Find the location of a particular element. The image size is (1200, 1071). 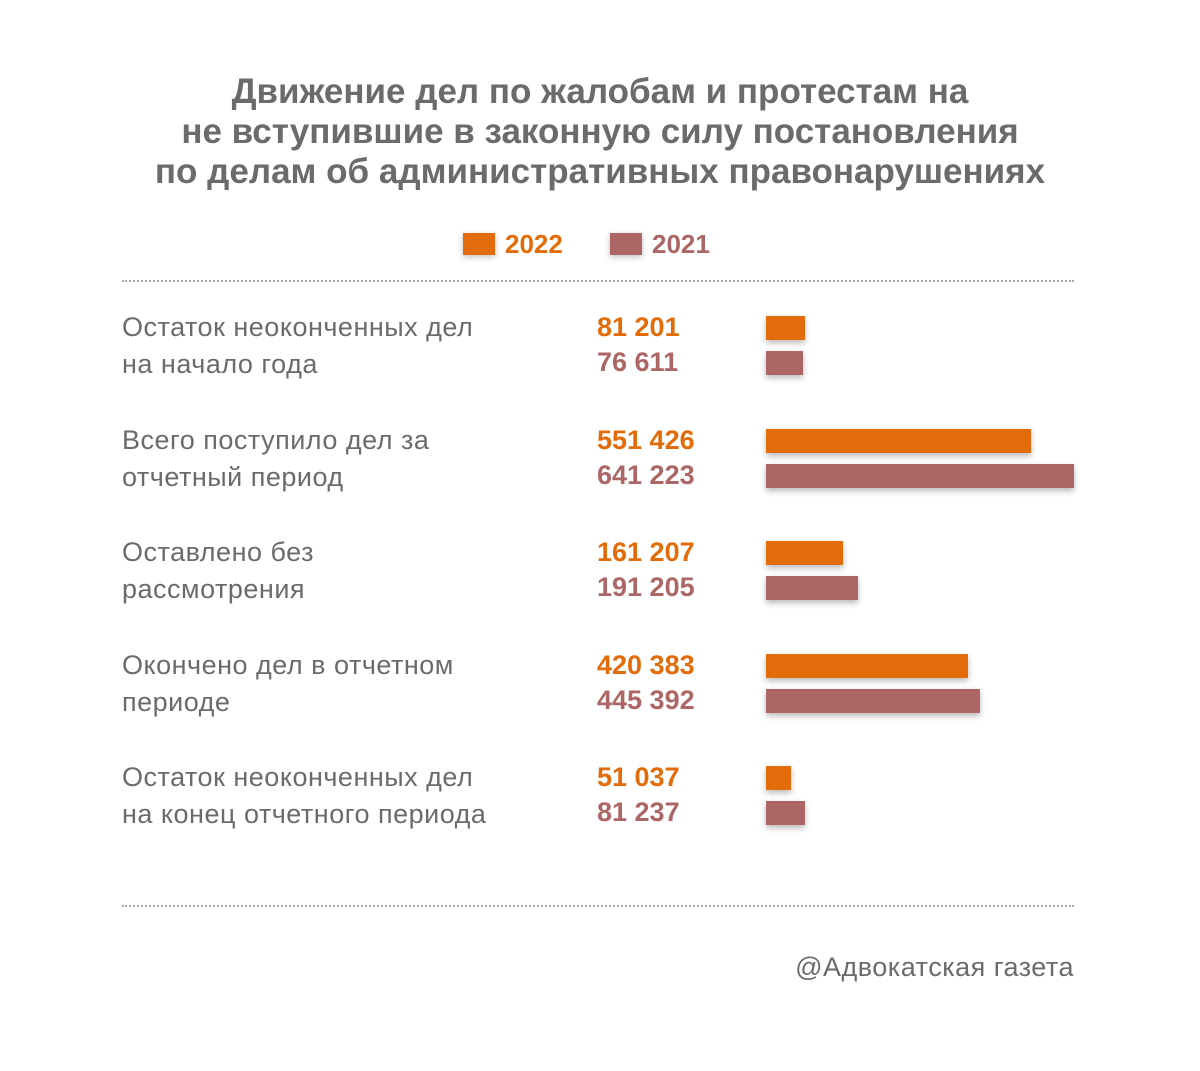

data-label-2021: 191 205 is located at coordinates (646, 587).